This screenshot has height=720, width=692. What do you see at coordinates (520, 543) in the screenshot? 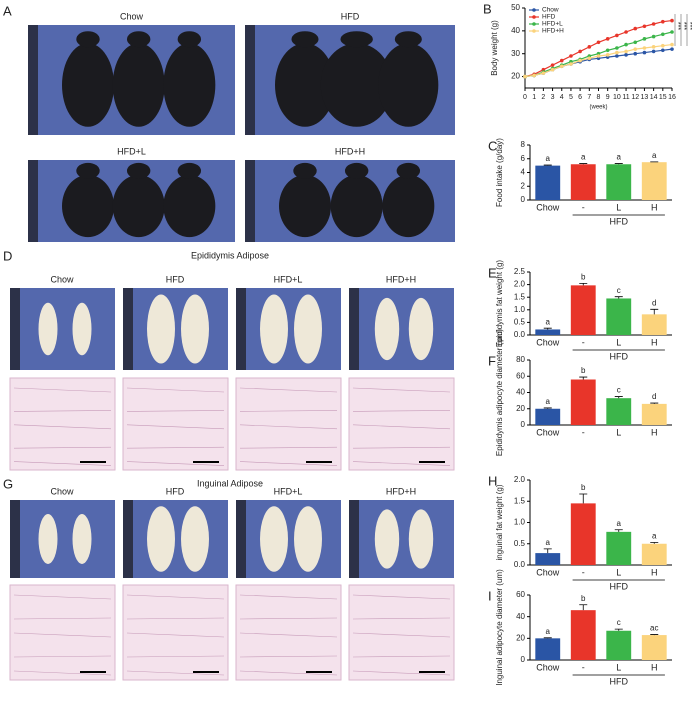
I see `y-tick-label: 0.5` at bounding box center [520, 543].